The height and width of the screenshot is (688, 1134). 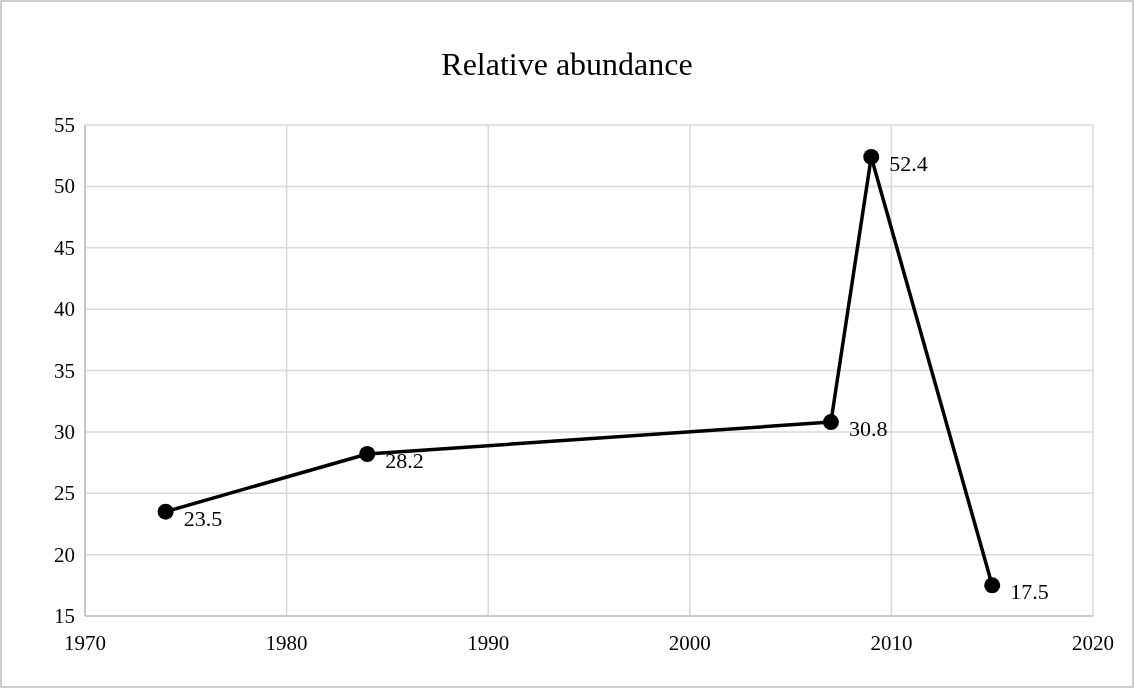 What do you see at coordinates (64, 431) in the screenshot?
I see `y-tick-label: 30` at bounding box center [64, 431].